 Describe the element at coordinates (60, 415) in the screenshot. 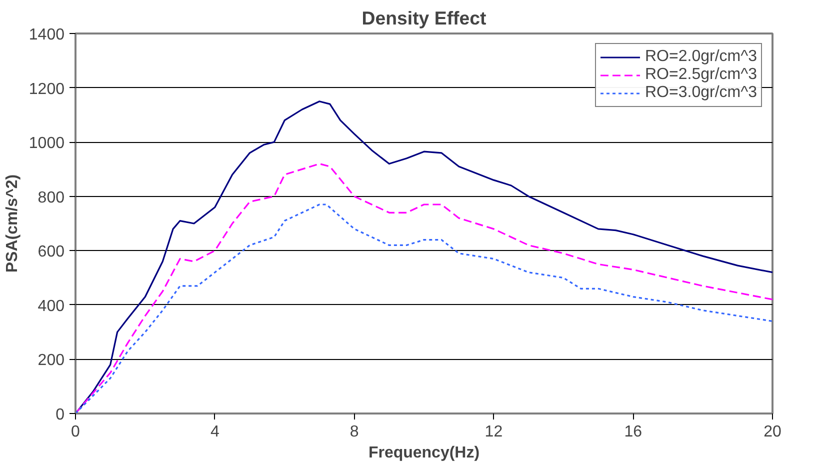

I see `y-tick-label: 0` at that location.